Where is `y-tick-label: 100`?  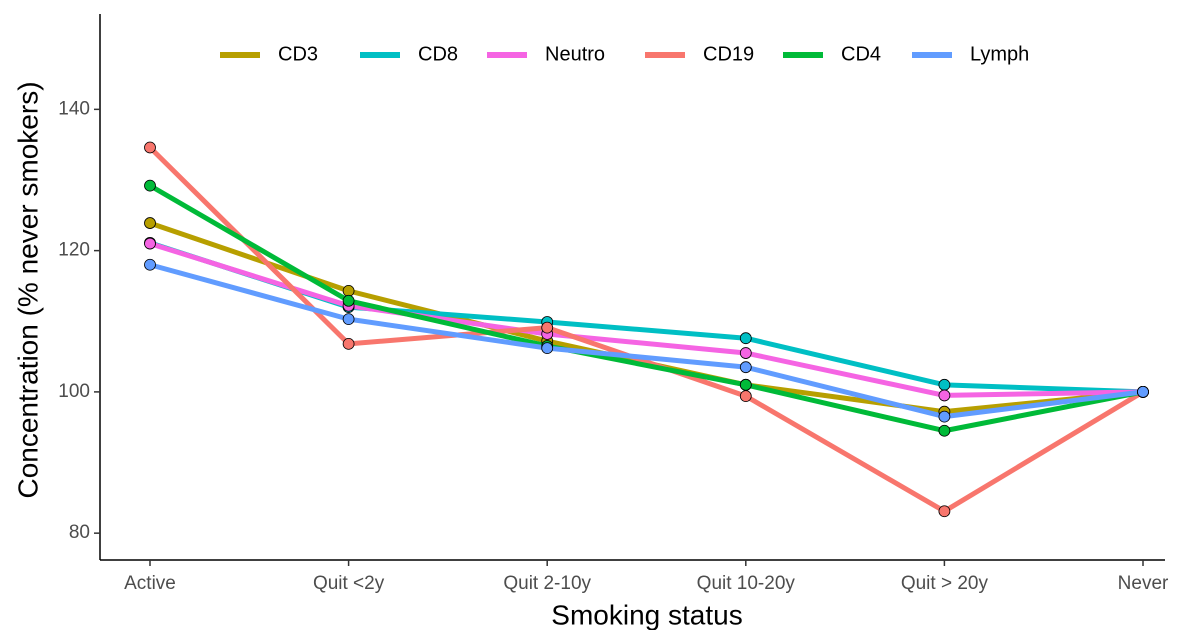 y-tick-label: 100 is located at coordinates (74, 391).